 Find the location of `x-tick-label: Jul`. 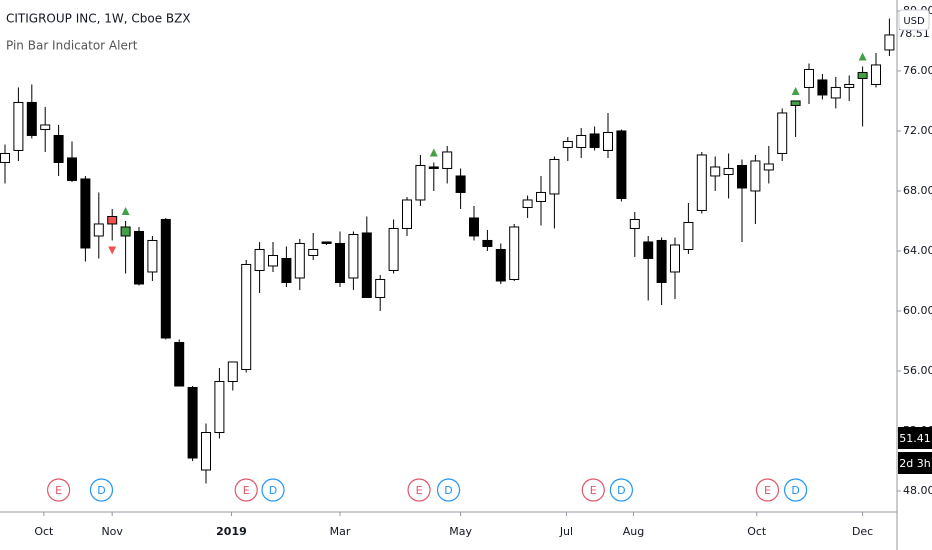

x-tick-label: Jul is located at coordinates (566, 531).